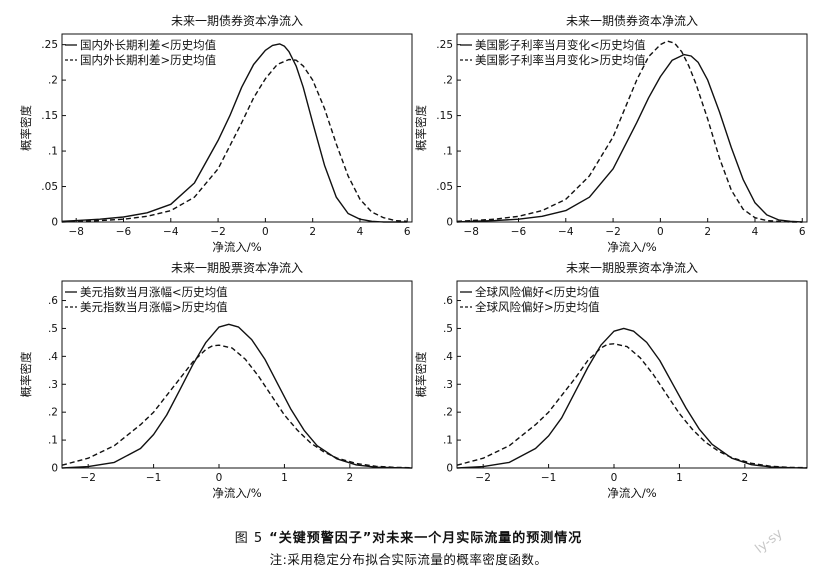 The width and height of the screenshot is (817, 576). Describe the element at coordinates (148, 45) in the screenshot. I see `legend-label-1: 国内外长期利差<历史均值` at that location.